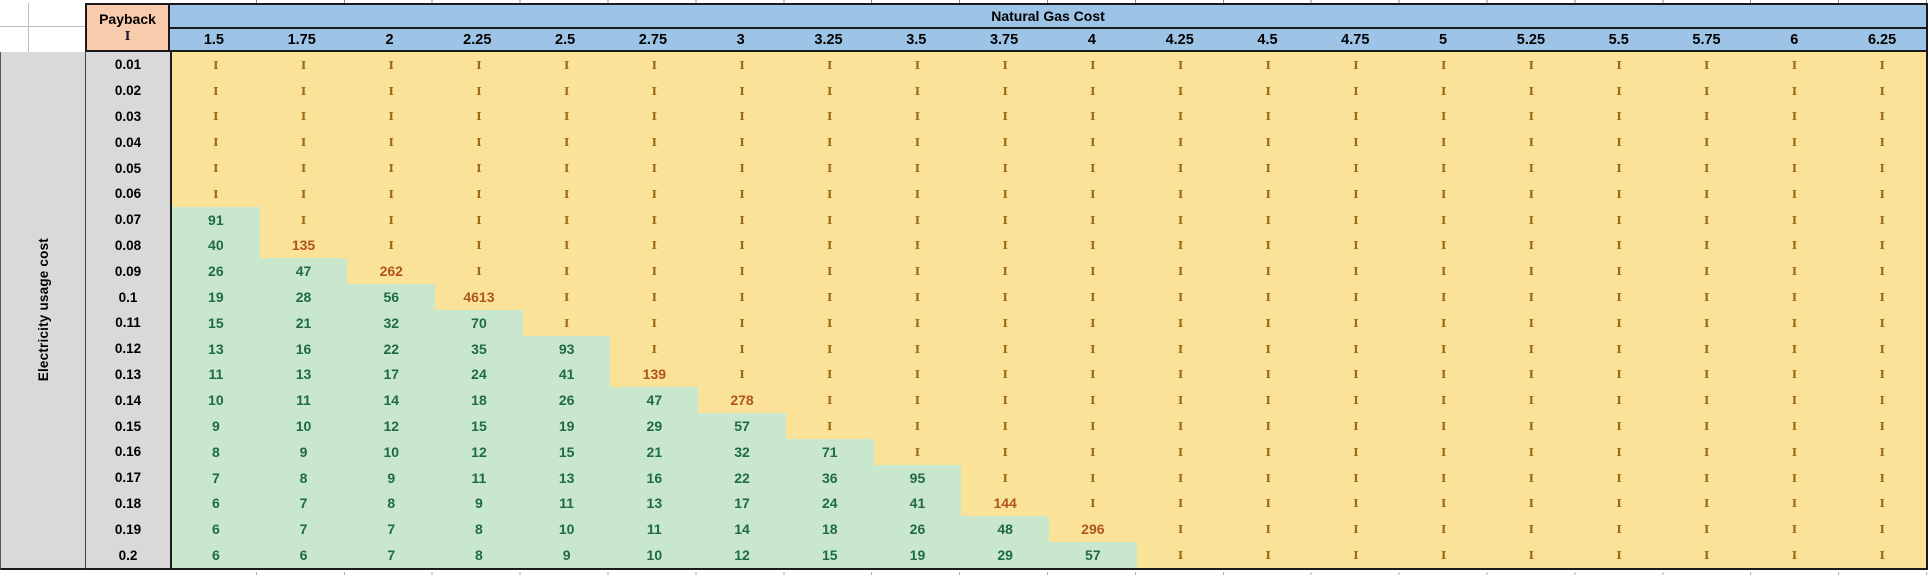 The image size is (1928, 579). What do you see at coordinates (829, 503) in the screenshot?
I see `payback-cell-0.18-3.25: 24` at bounding box center [829, 503].